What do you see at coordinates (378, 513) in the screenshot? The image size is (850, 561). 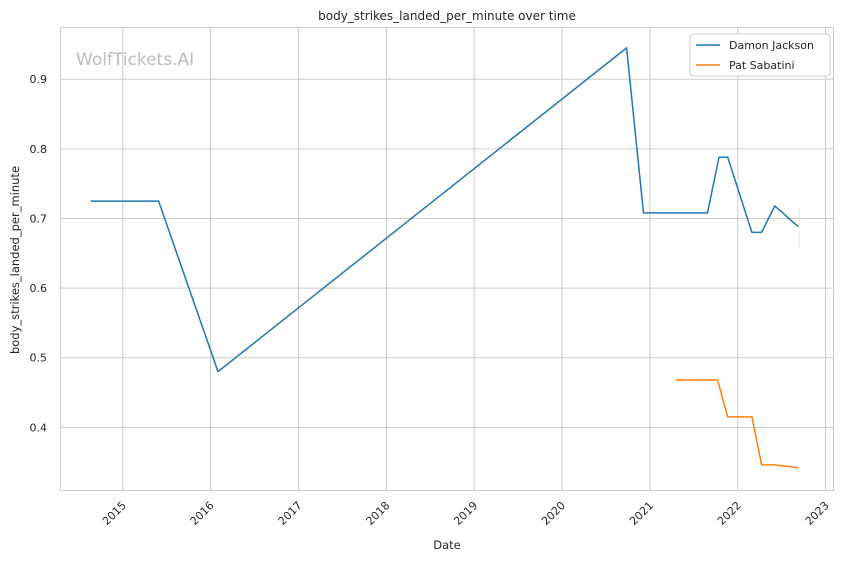 I see `x-tick-label: 2018` at bounding box center [378, 513].